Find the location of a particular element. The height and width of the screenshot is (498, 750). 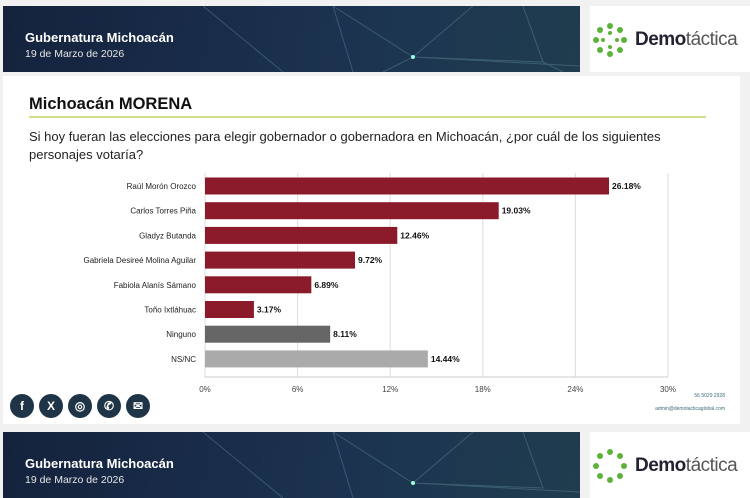

mail-icon: ✉ is located at coordinates (138, 406).